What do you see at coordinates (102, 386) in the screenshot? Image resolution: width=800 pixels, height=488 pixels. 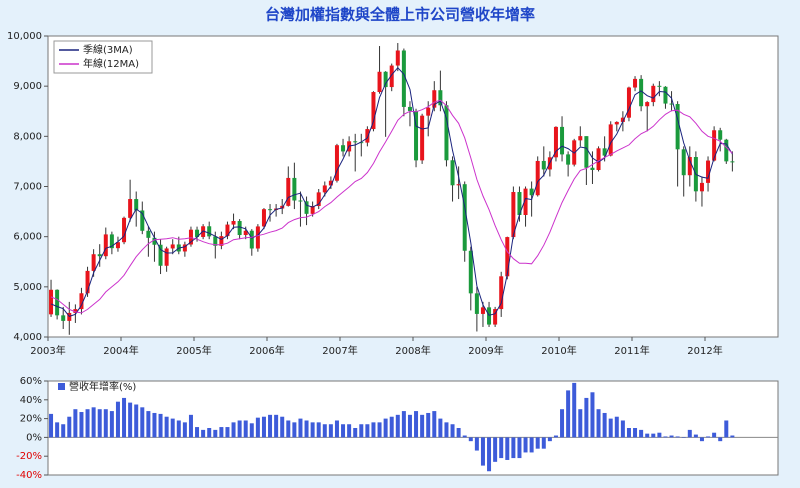 I see `legend-label: 營收年增率(%)` at bounding box center [102, 386].